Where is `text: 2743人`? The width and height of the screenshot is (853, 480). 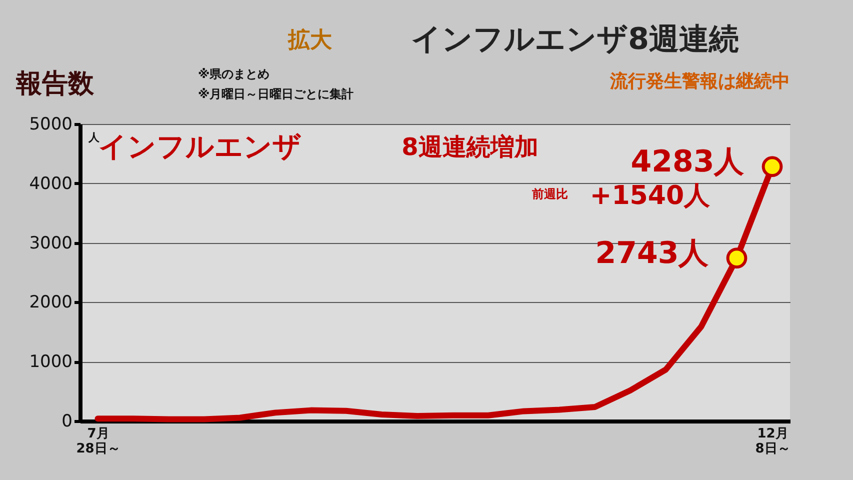 text: 2743人 is located at coordinates (652, 254).